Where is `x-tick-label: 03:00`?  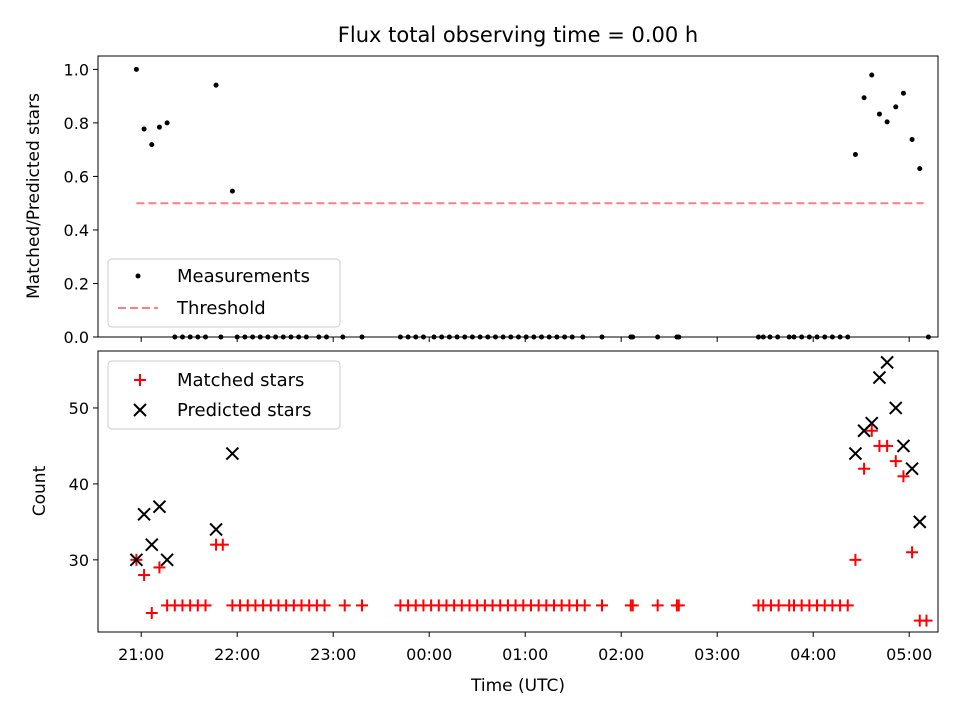
x-tick-label: 03:00 is located at coordinates (717, 654).